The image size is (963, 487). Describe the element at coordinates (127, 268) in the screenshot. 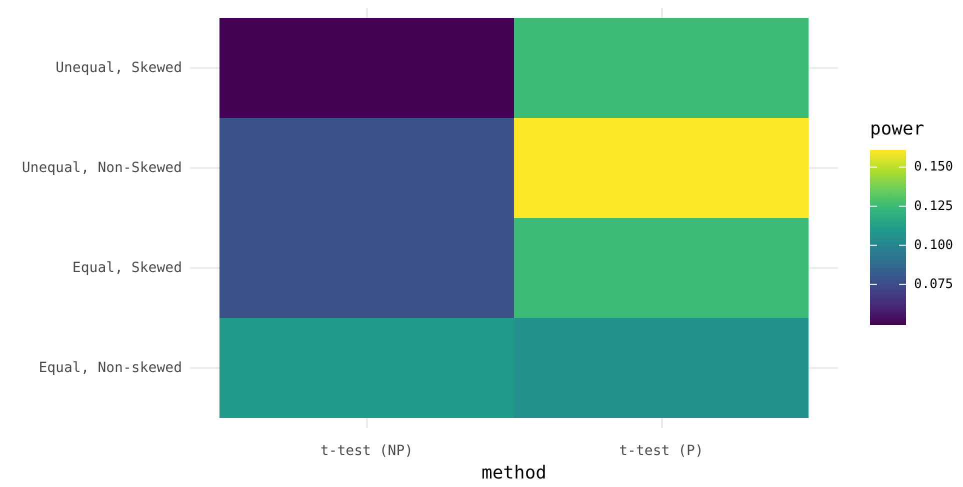

I see `y-tick-label: Equal, Skewed` at that location.